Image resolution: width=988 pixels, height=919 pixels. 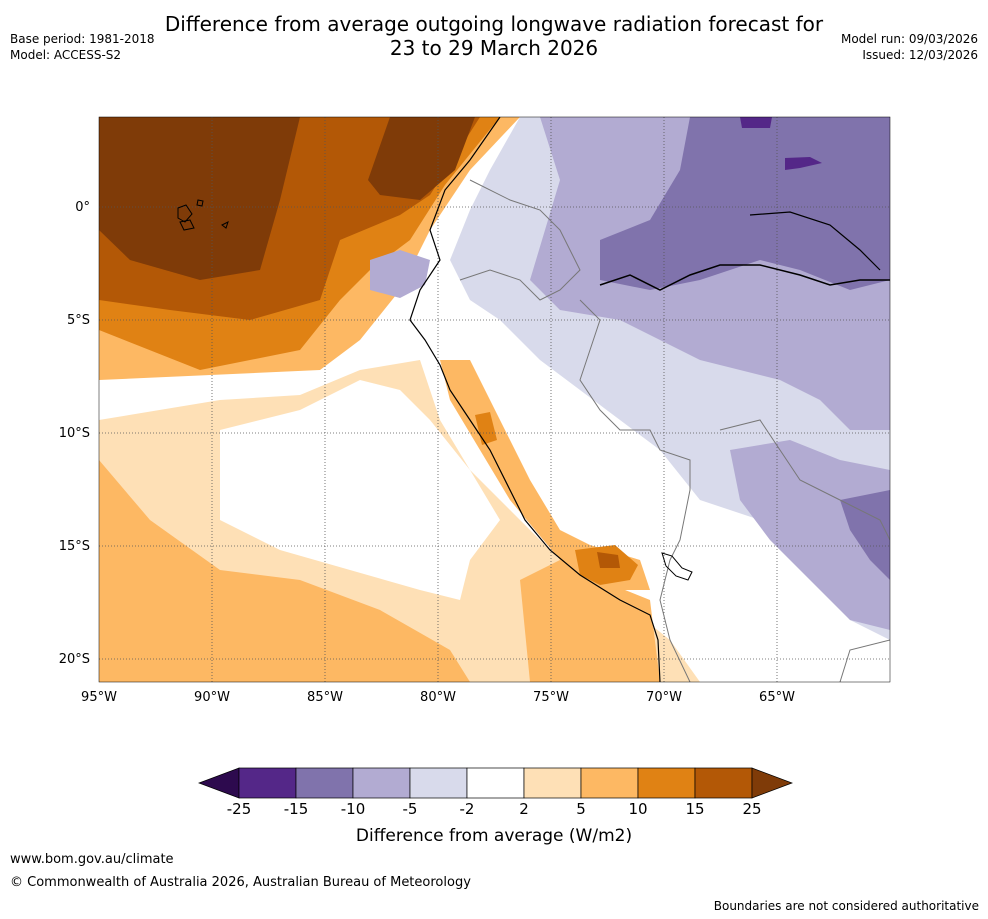 I want to click on lon-label: 95°W, so click(x=99, y=697).